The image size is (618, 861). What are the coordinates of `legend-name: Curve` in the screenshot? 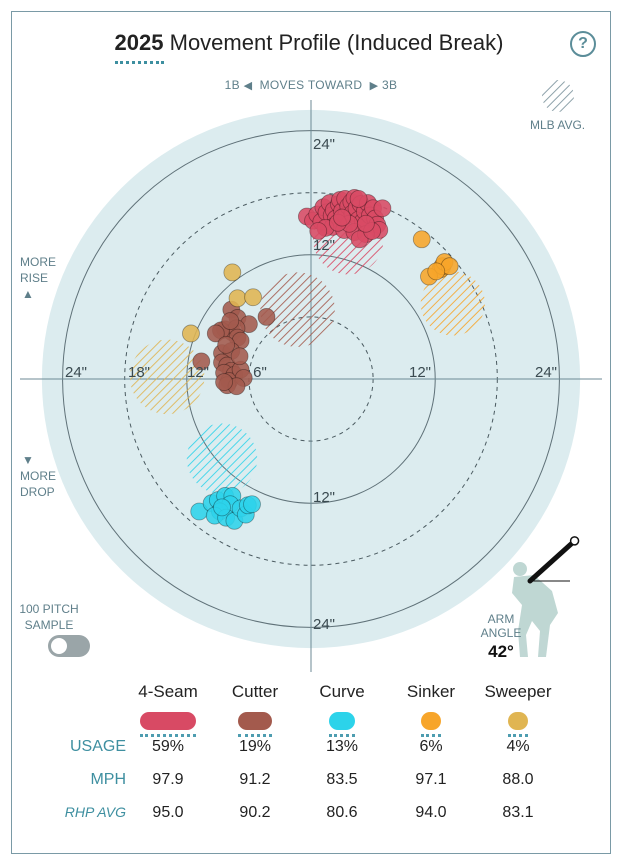 It's located at (342, 691).